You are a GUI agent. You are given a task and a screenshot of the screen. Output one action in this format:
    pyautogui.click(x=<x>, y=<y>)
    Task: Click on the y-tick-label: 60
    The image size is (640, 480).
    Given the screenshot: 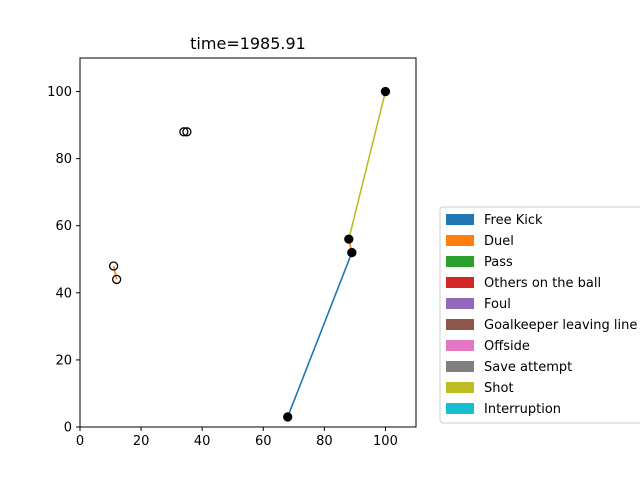 What is the action you would take?
    pyautogui.click(x=63, y=226)
    